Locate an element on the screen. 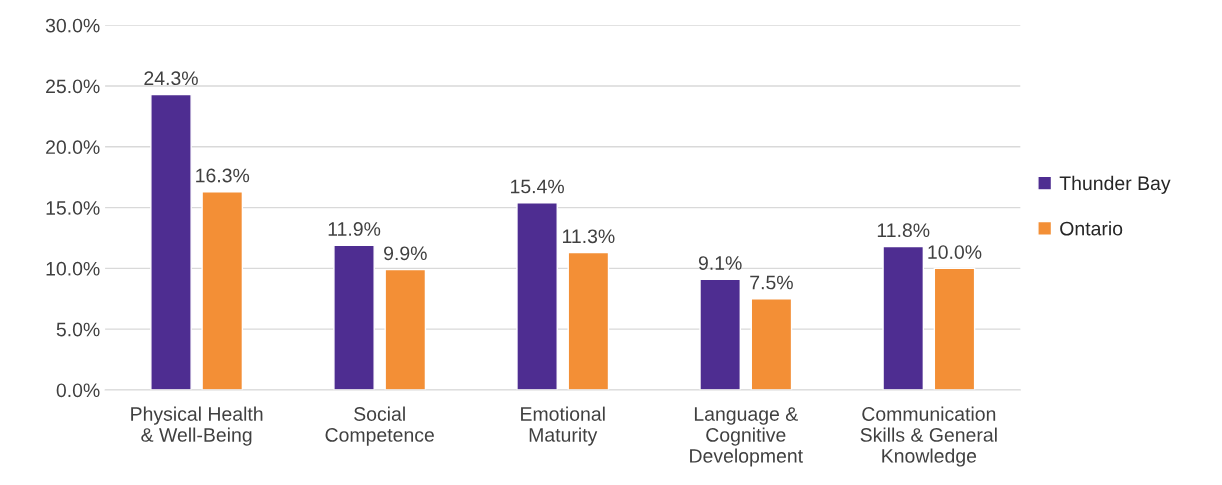  x-tick-label: Language & Cognitive Development is located at coordinates (746, 437).